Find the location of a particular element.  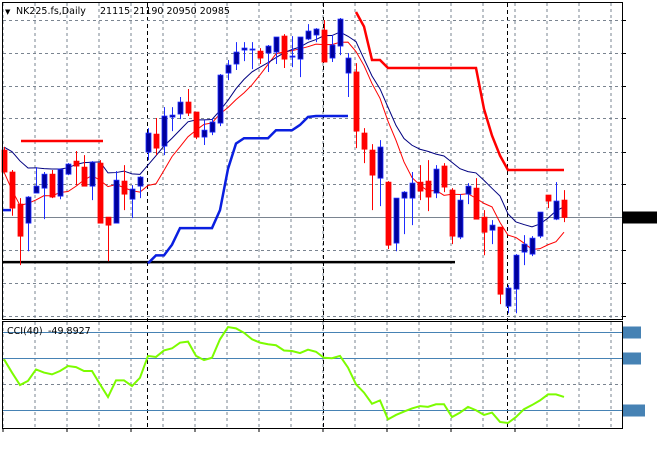

cci-level-box is located at coordinates (632, 332).